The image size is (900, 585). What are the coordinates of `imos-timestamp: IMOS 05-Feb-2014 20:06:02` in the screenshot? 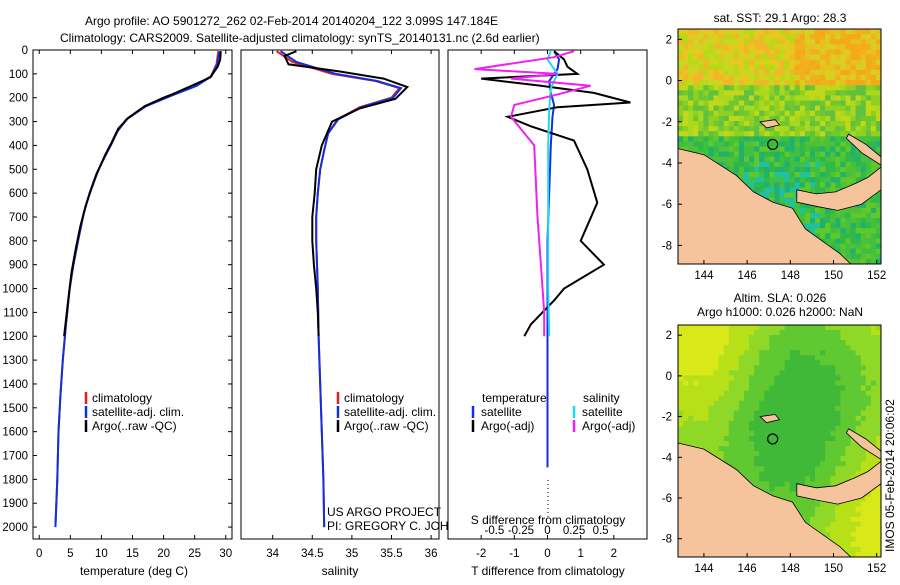 It's located at (890, 475).